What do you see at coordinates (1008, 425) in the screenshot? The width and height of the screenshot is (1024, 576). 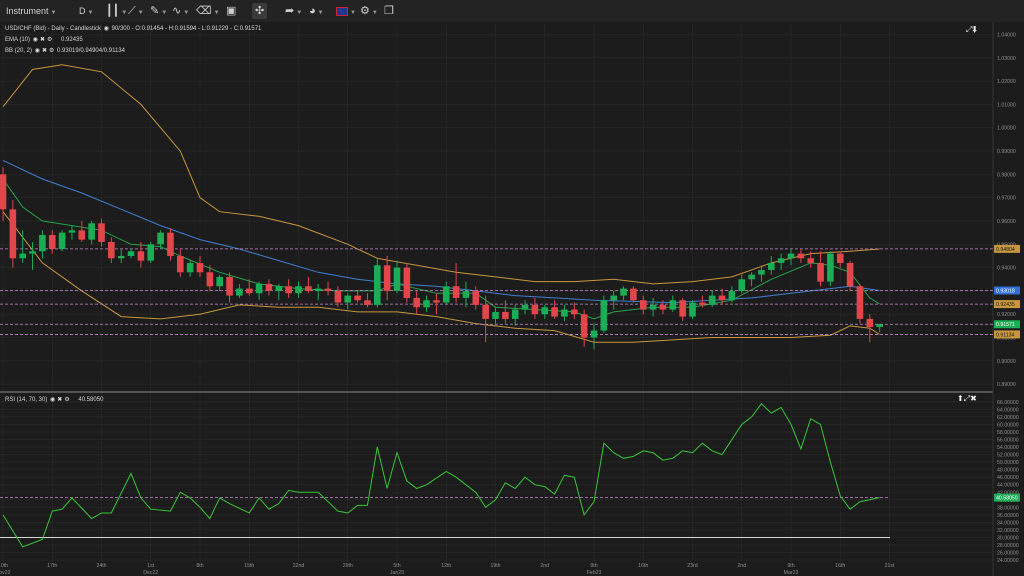 I see `rsi-tick-label: 60.00000` at bounding box center [1008, 425].